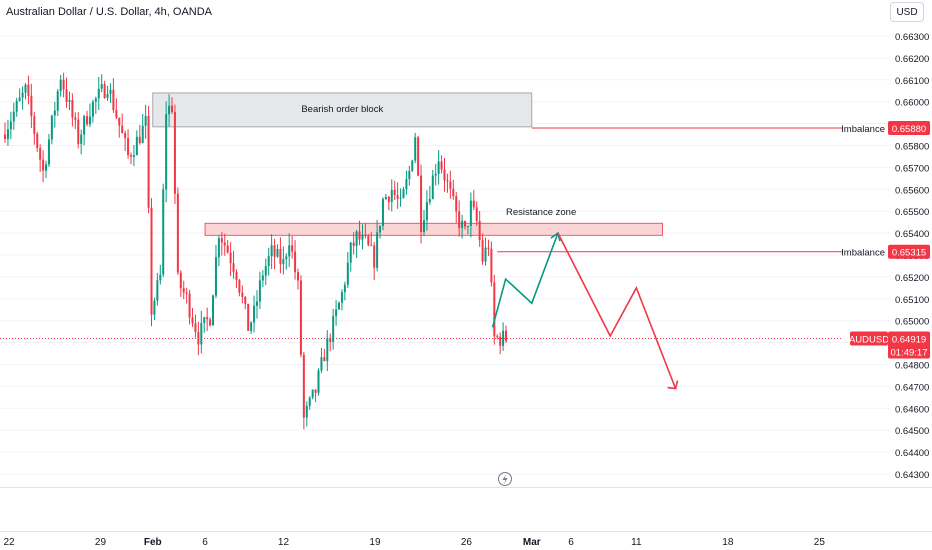  Describe the element at coordinates (525, 280) in the screenshot. I see `projection-green-path` at that location.